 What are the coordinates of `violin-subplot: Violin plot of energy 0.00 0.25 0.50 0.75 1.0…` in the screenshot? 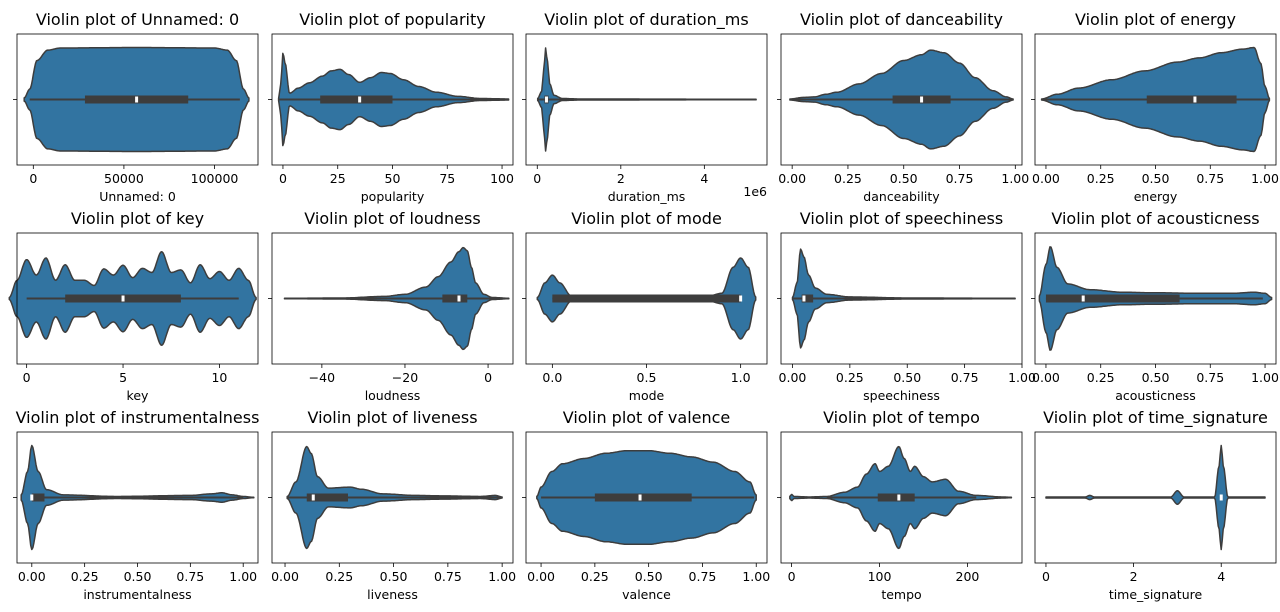 It's located at (1155, 107).